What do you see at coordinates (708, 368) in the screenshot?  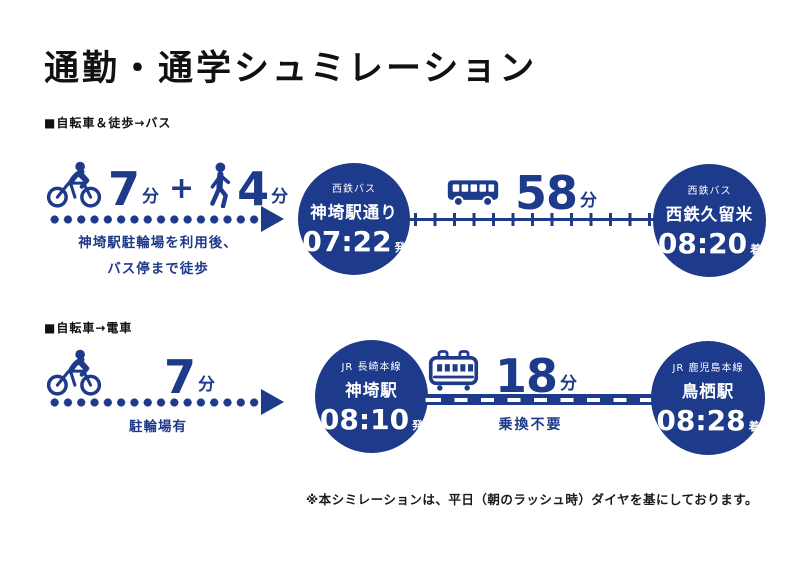 I see `route2-destination-operator: JR 鹿児島本線` at bounding box center [708, 368].